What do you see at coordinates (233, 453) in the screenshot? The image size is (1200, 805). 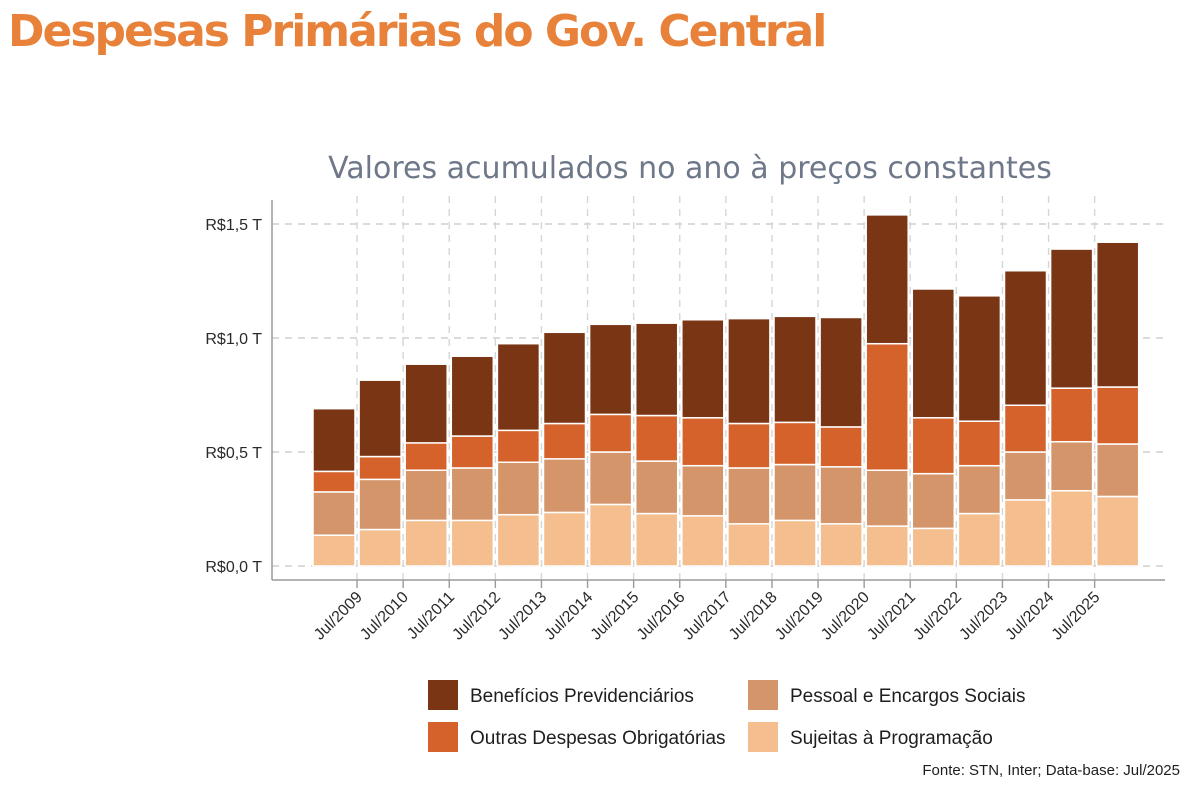 I see `y-tick-label: R$0,5 T` at bounding box center [233, 453].